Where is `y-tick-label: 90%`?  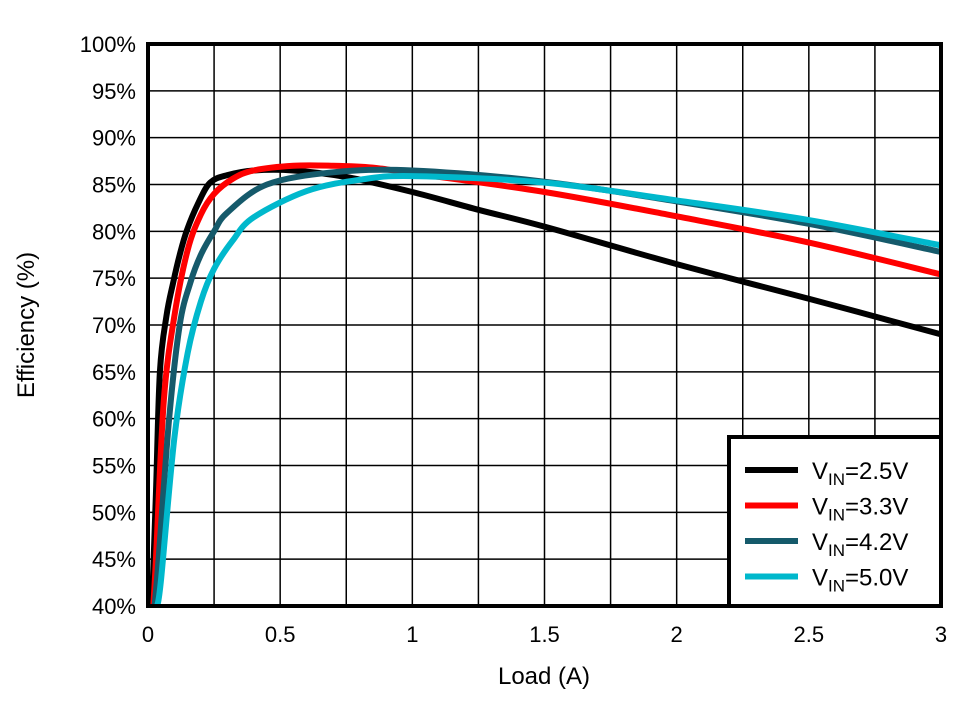 y-tick-label: 90% is located at coordinates (114, 138).